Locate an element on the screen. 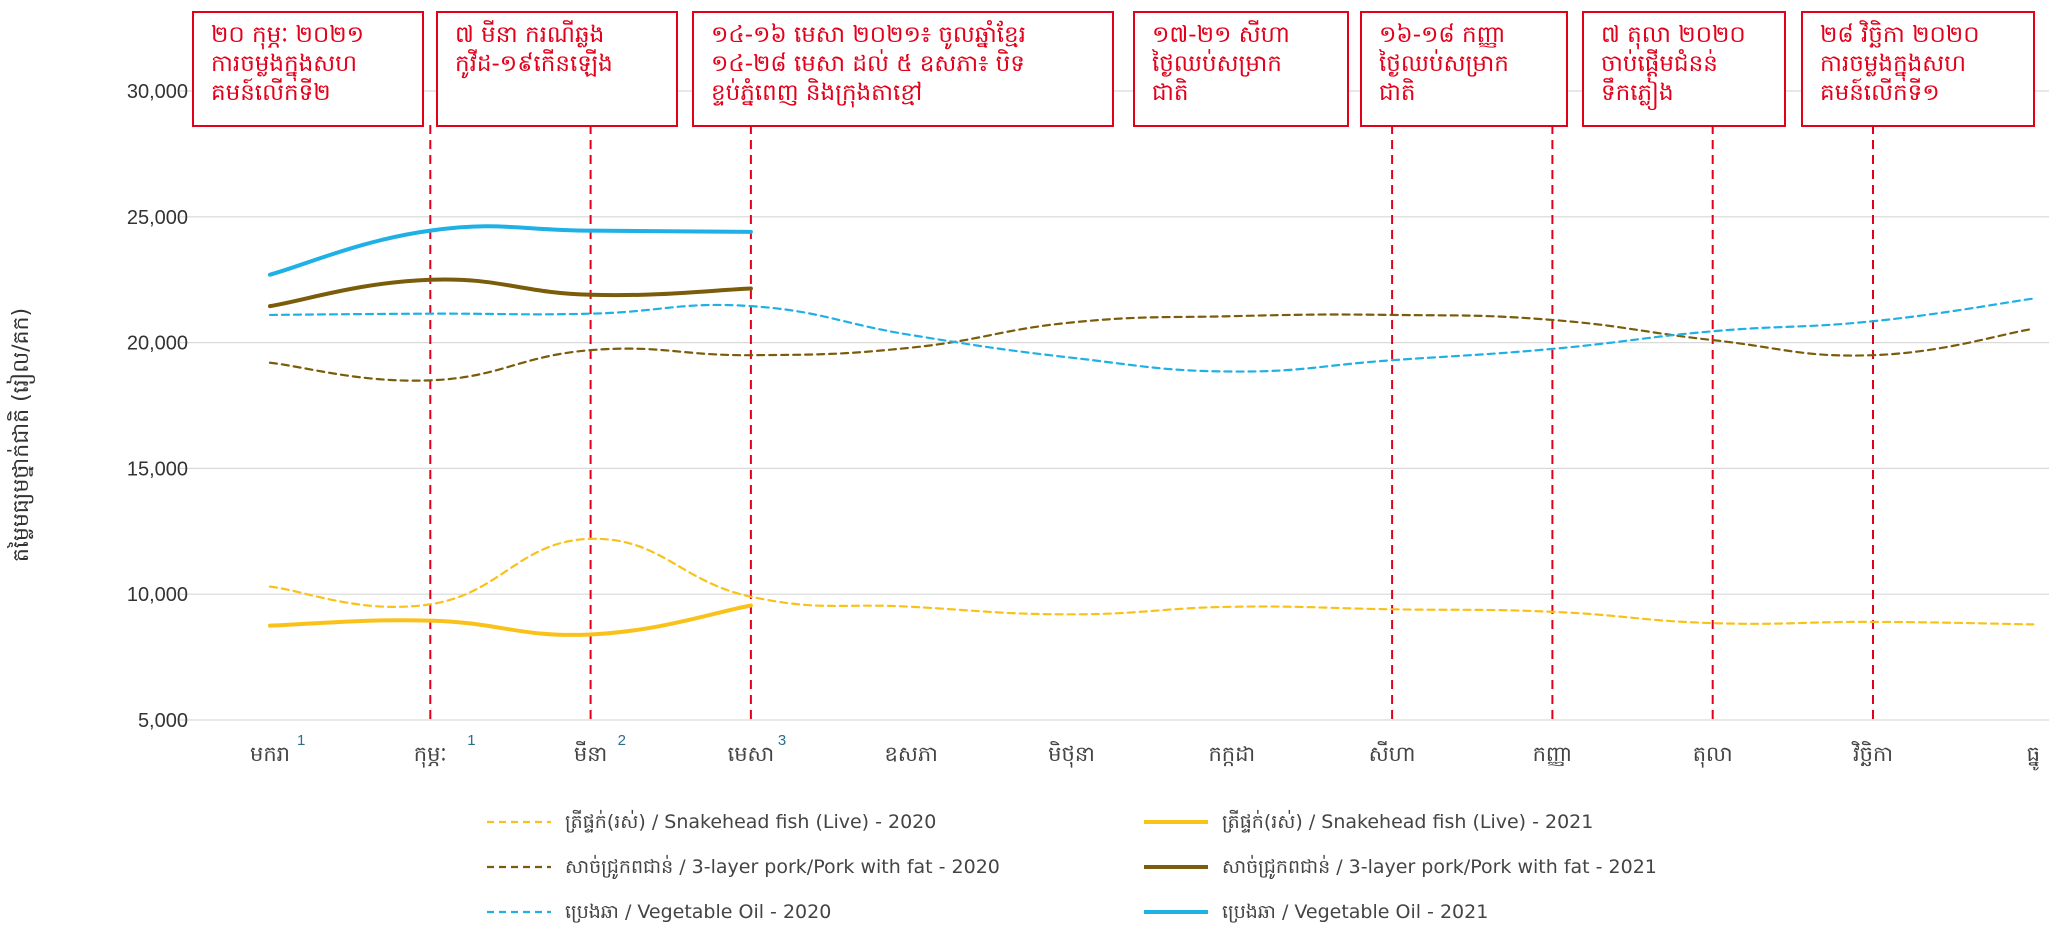 The width and height of the screenshot is (2049, 934). y-tick-label: 10,000 is located at coordinates (157, 595).